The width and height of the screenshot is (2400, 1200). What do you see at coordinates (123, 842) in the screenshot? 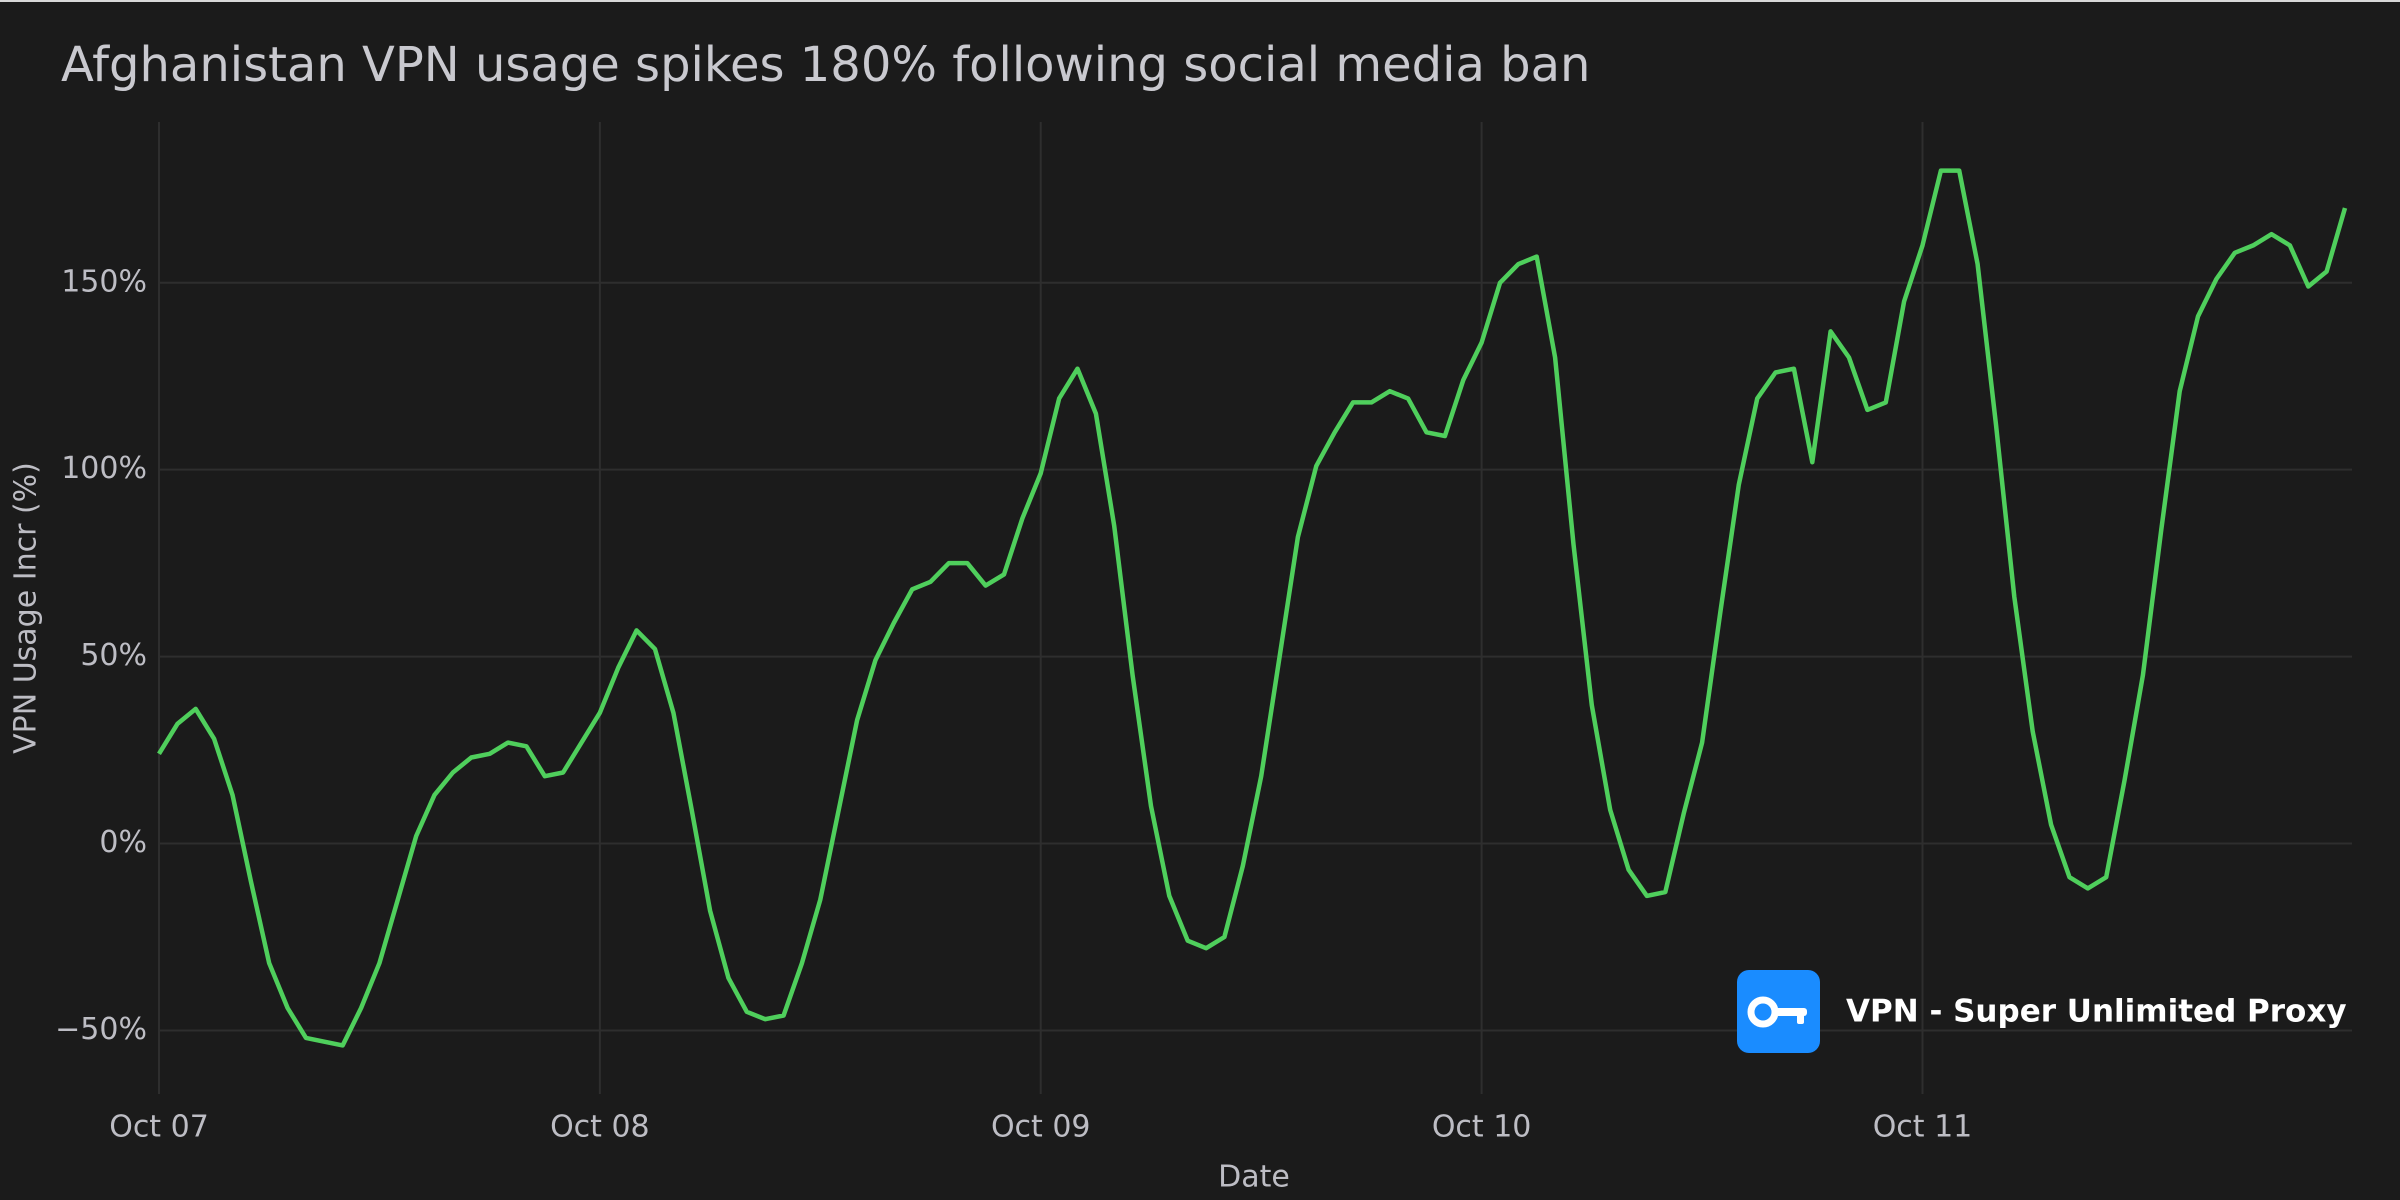
I see `y-tick-label: 0%` at bounding box center [123, 842].